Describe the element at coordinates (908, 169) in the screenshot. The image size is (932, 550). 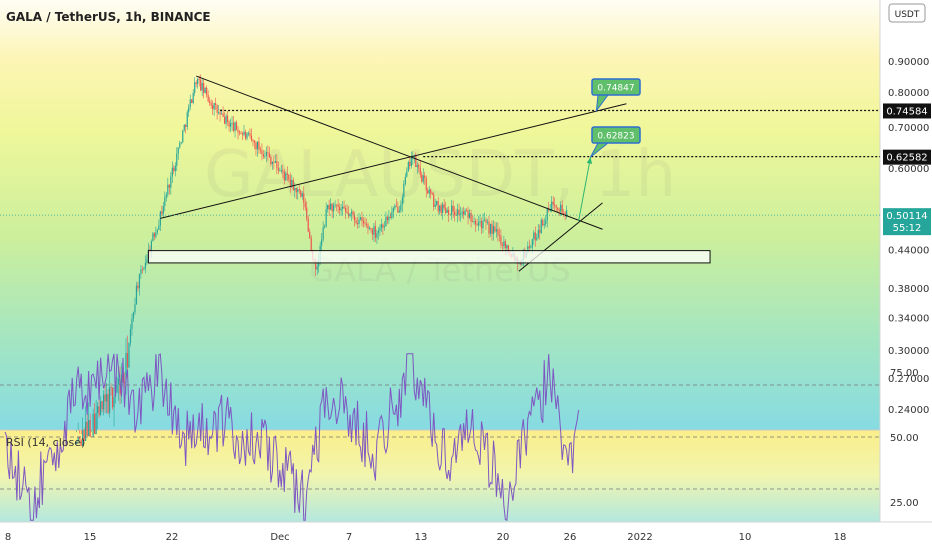
I see `price-tick-label: 0.60000` at that location.